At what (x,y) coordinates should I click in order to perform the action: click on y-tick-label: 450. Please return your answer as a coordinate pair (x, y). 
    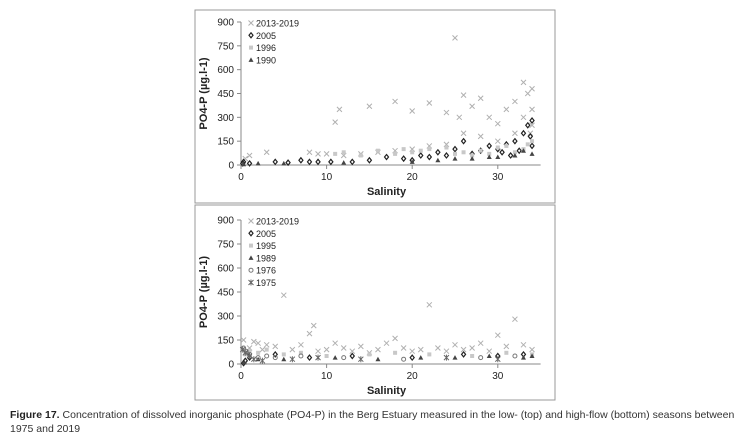
    Looking at the image, I should click on (225, 293).